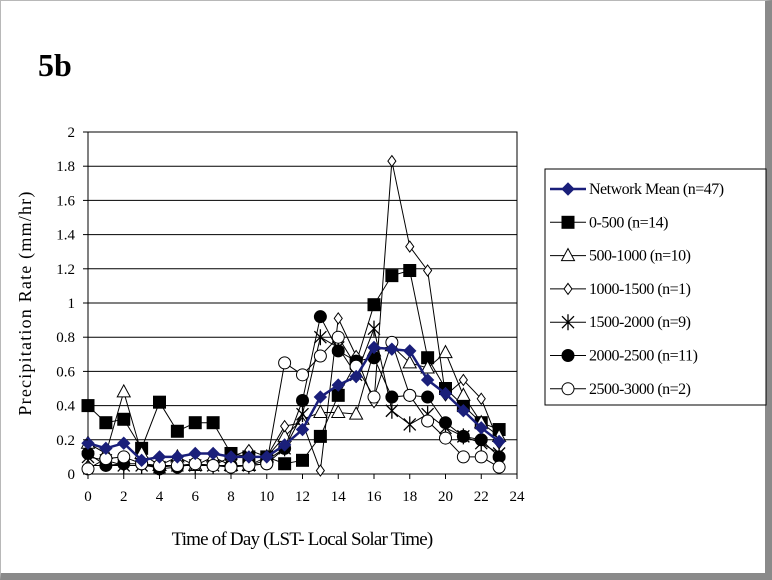 The image size is (772, 580). I want to click on legend-item: 1500-2000 (n=9), so click(620, 322).